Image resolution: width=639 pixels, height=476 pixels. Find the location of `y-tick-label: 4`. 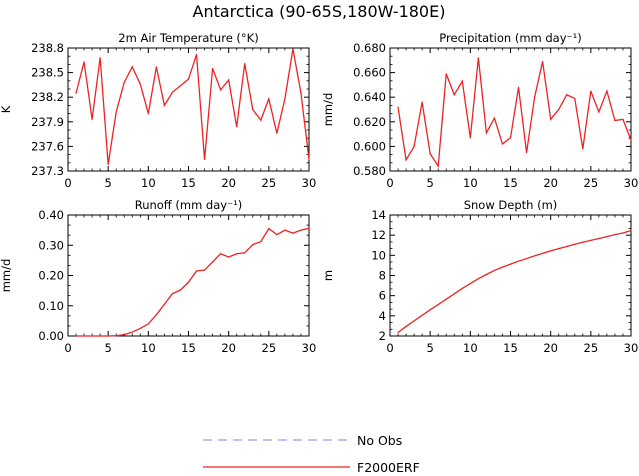

y-tick-label: 4 is located at coordinates (382, 316).